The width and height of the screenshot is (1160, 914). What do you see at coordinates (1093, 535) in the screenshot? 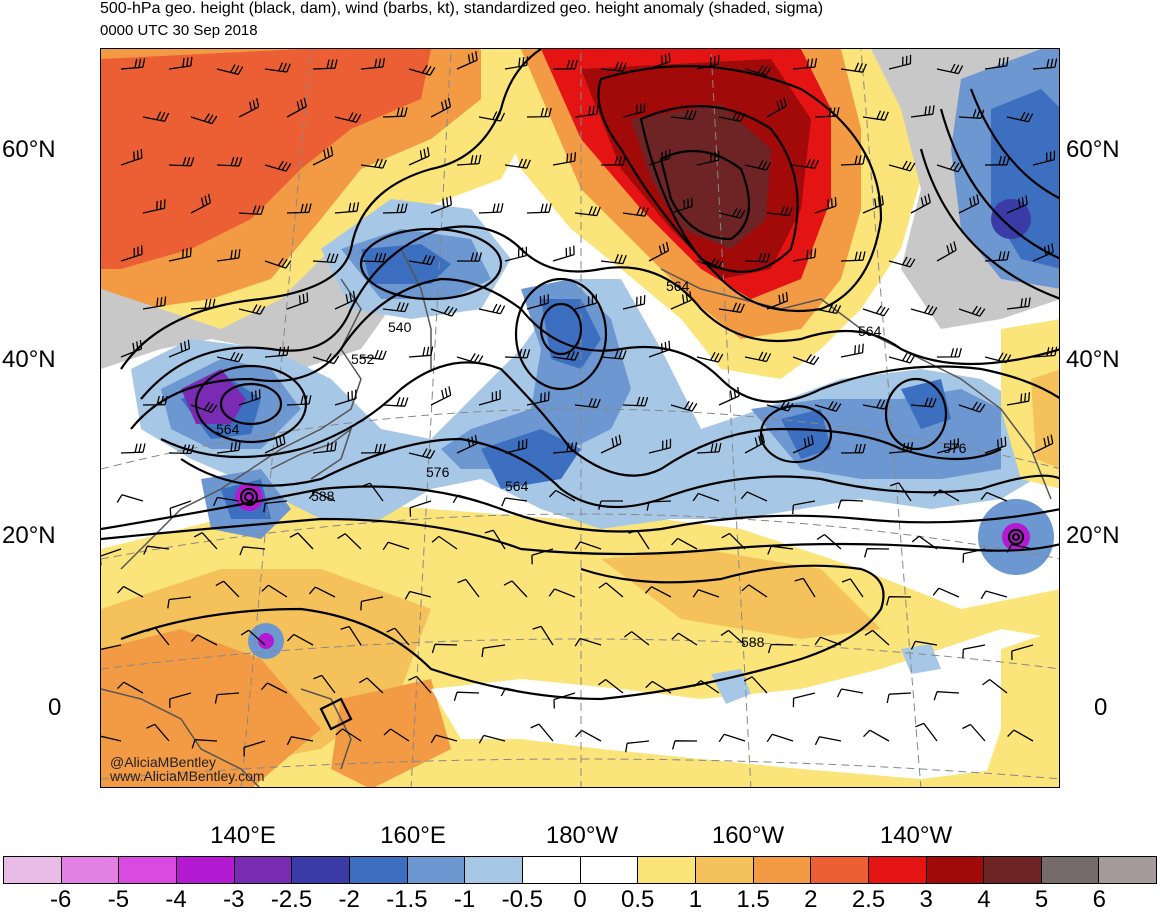
I see `lat-label-right-20n: 20°N` at bounding box center [1093, 535].